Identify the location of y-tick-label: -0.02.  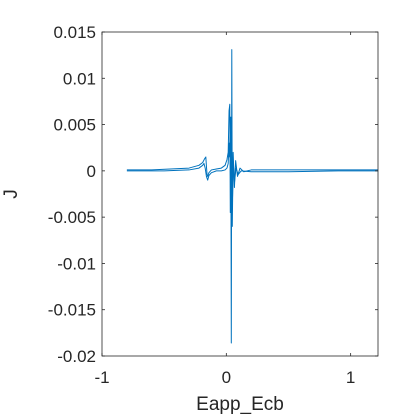
(76, 356).